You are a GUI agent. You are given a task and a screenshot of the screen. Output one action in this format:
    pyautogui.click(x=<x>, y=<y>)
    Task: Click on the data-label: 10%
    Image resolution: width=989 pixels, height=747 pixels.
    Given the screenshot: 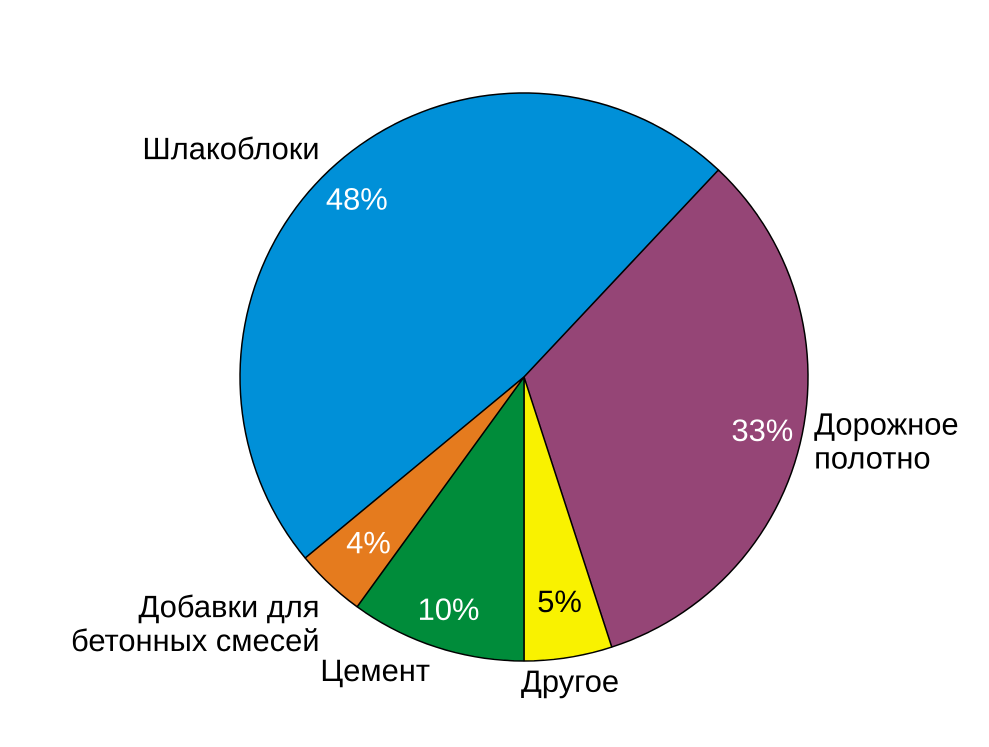 What is the action you would take?
    pyautogui.click(x=449, y=609)
    